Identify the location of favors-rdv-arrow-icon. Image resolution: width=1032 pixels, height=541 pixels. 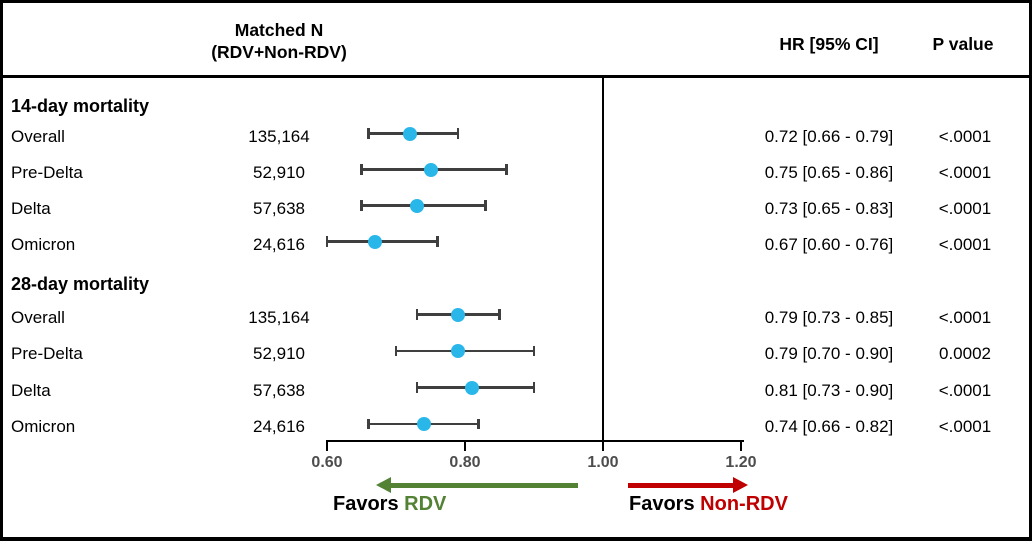
(383, 485).